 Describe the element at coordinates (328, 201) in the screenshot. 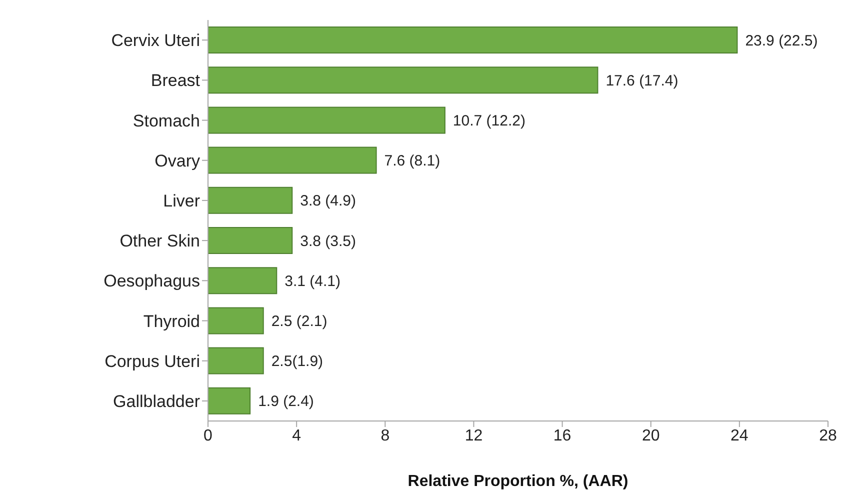

I see `data-label: 3.8 (4.9)` at that location.